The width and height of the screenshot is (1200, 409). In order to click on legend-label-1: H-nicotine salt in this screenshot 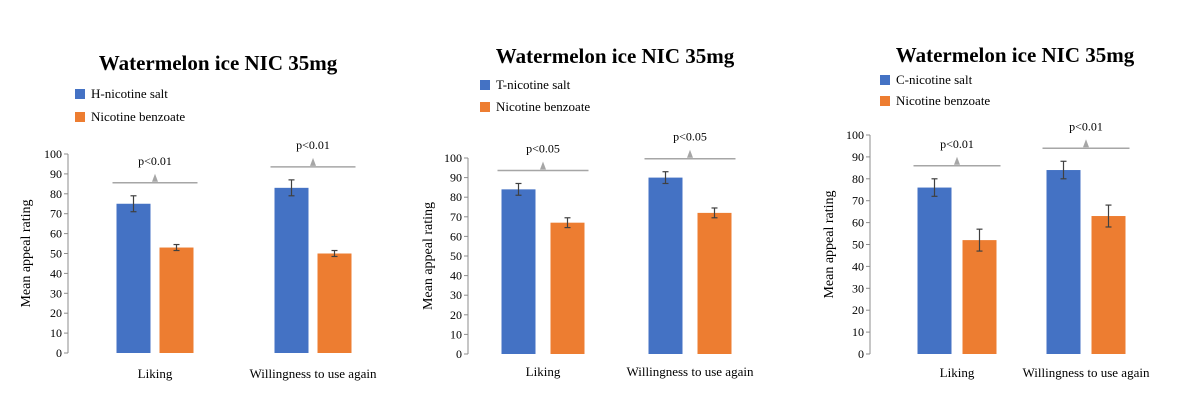, I will do `click(129, 93)`.